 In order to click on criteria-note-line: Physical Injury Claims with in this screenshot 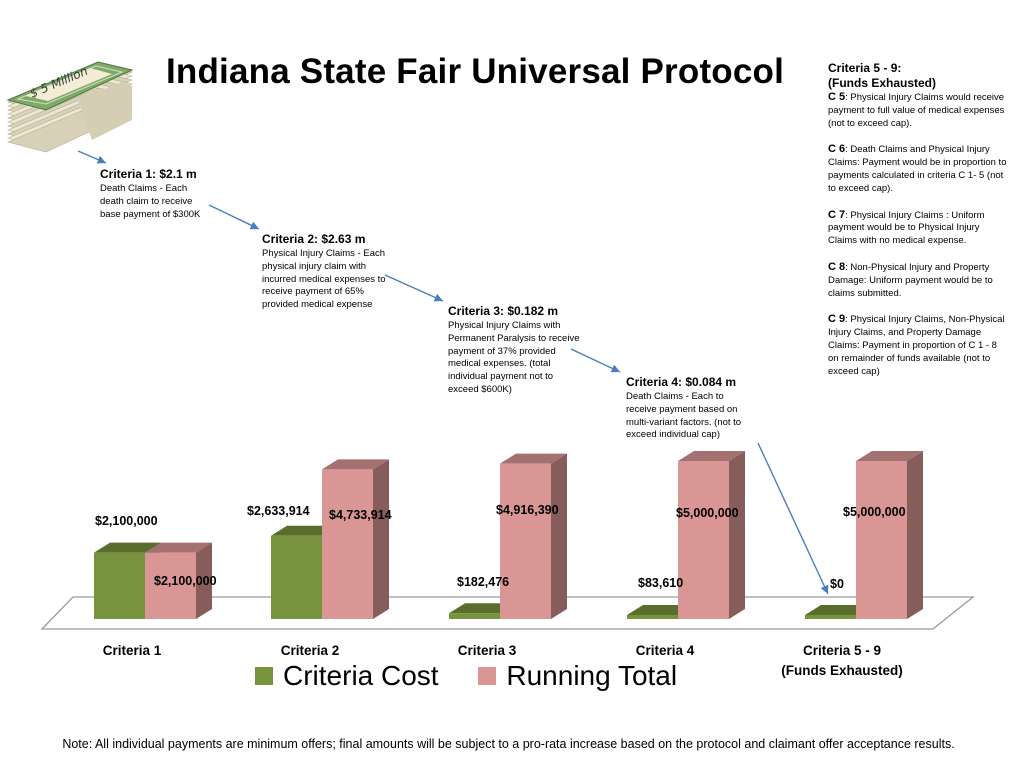, I will do `click(504, 325)`.